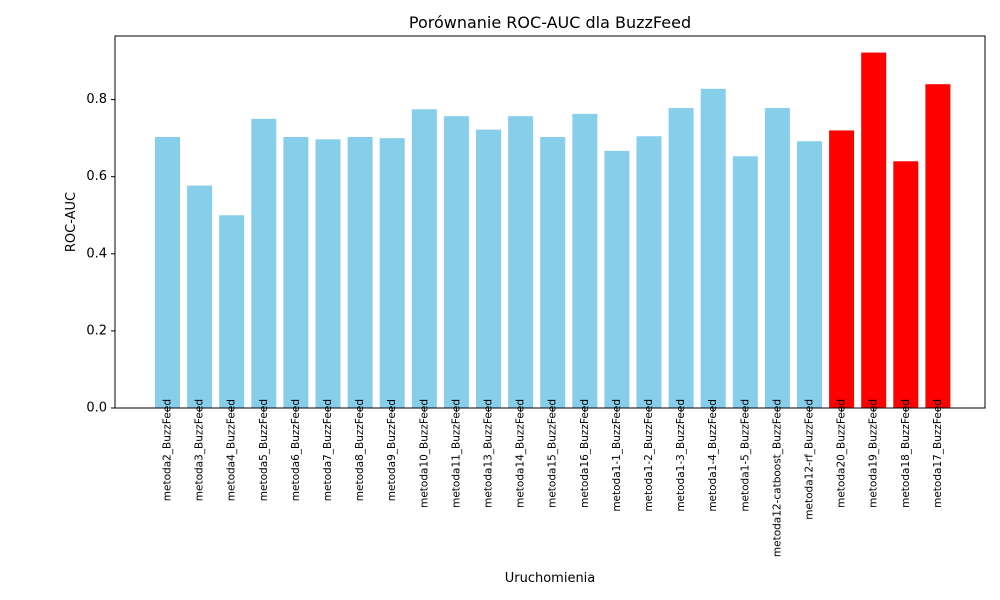  I want to click on bar-metoda14_BuzzFeed, so click(521, 262).